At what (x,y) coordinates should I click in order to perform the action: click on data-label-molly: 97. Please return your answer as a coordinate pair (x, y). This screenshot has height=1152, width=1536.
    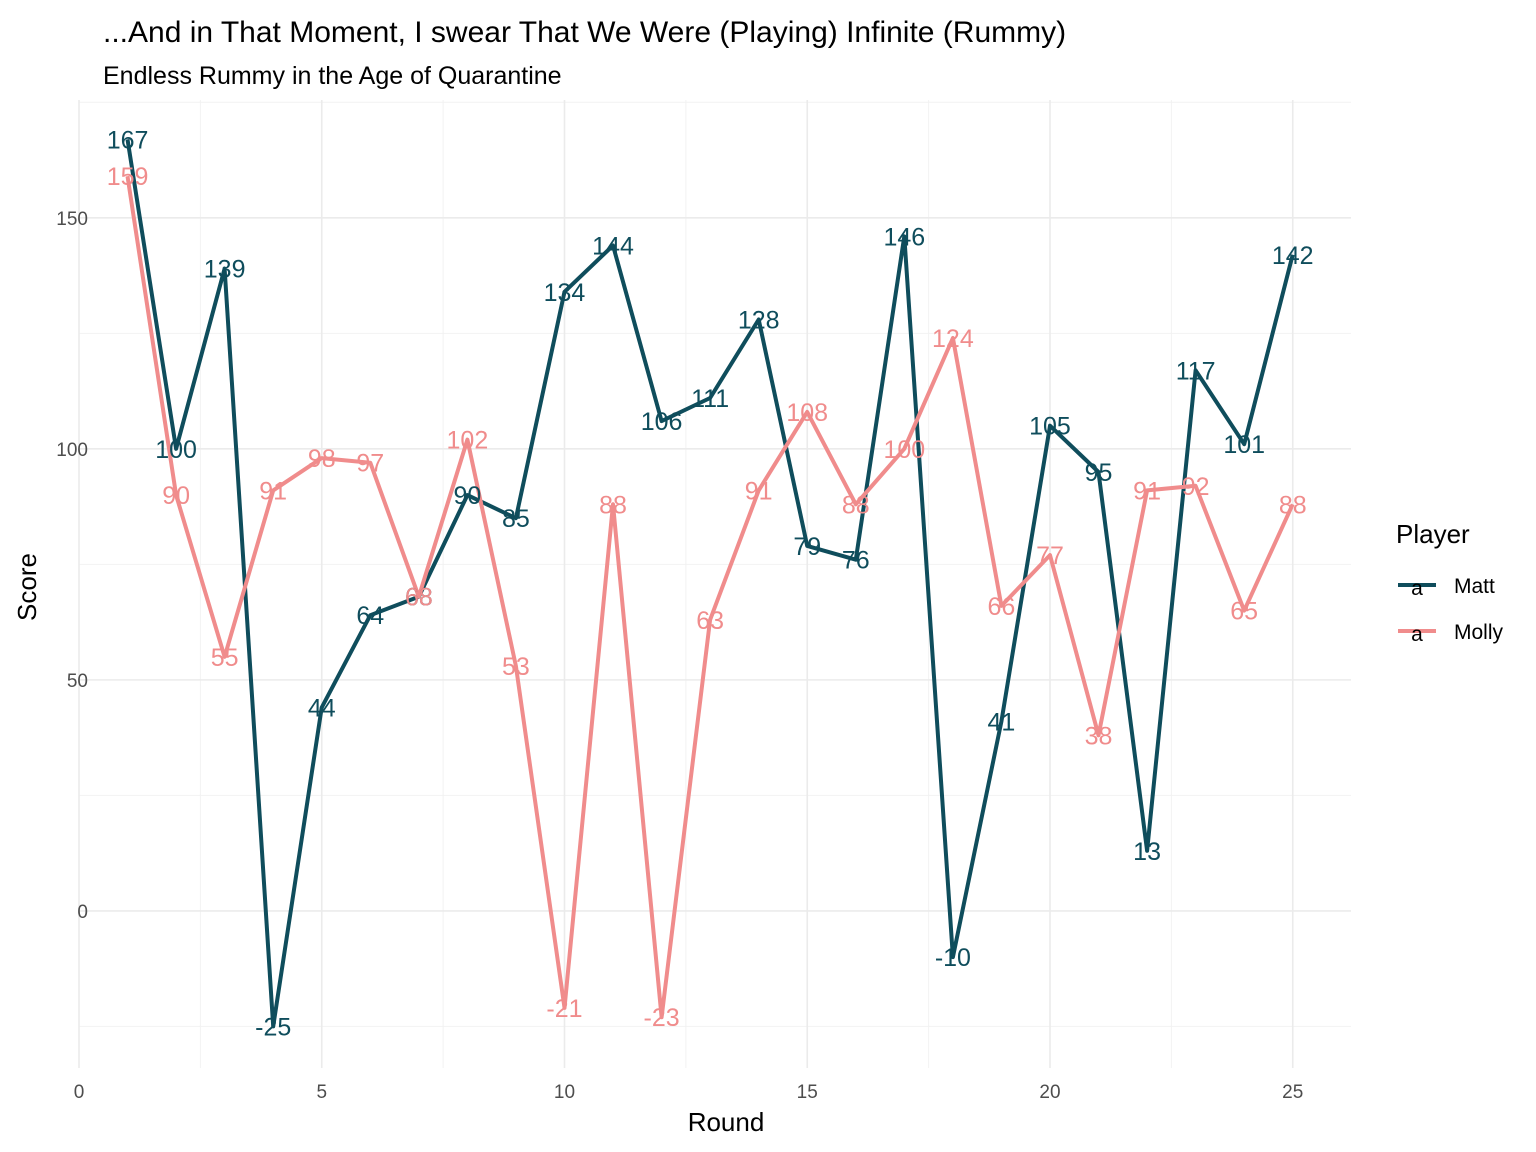
    Looking at the image, I should click on (370, 464).